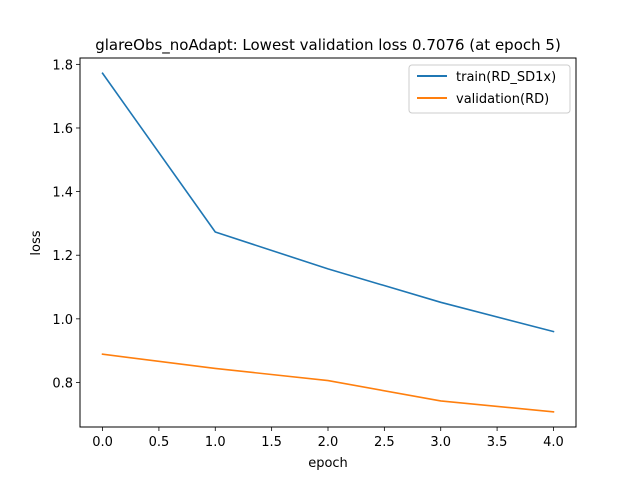 Image resolution: width=640 pixels, height=480 pixels. I want to click on x-tick-label: 3.5, so click(497, 442).